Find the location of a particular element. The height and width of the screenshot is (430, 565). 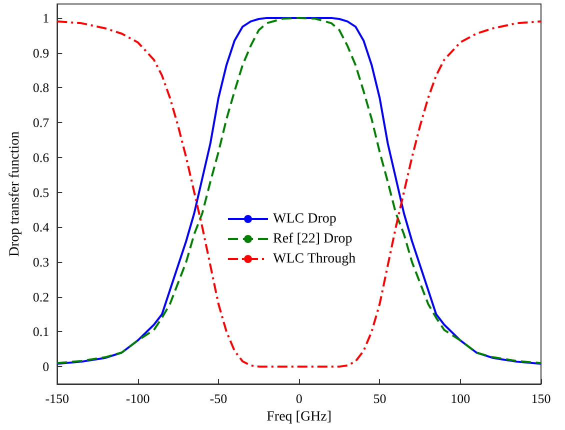

y-tick-label: 0.8 is located at coordinates (41, 88).